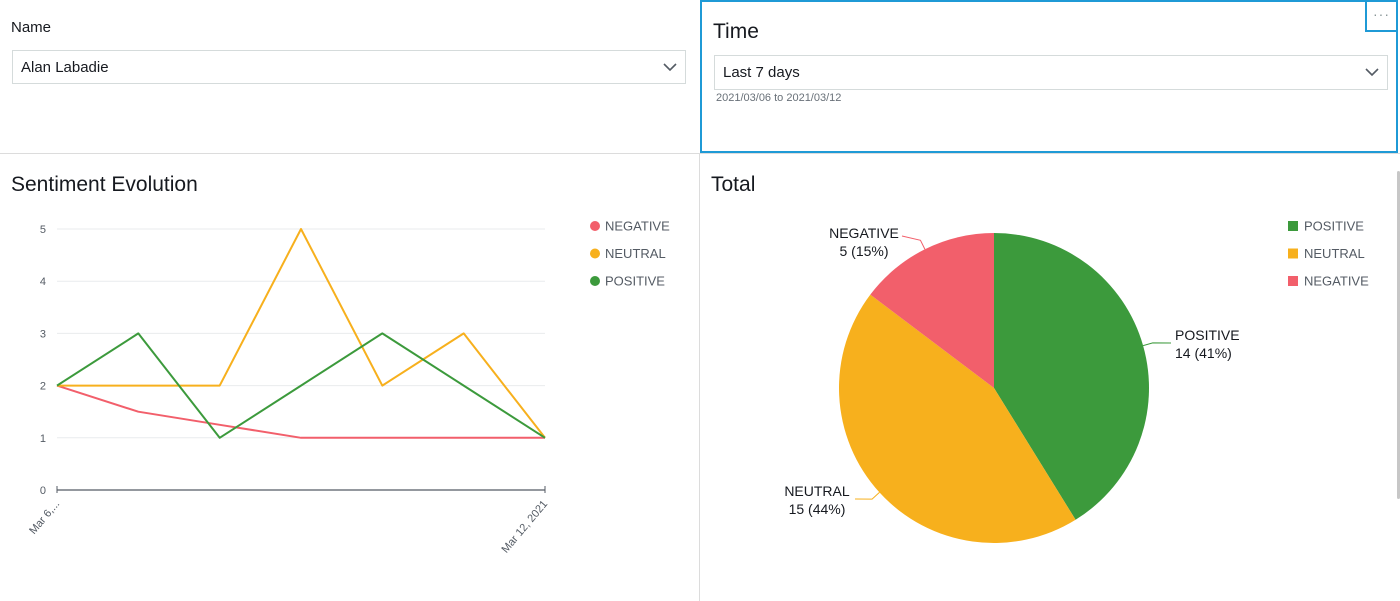 The height and width of the screenshot is (601, 1400). What do you see at coordinates (932, 310) in the screenshot?
I see `pie-slice-negative` at bounding box center [932, 310].